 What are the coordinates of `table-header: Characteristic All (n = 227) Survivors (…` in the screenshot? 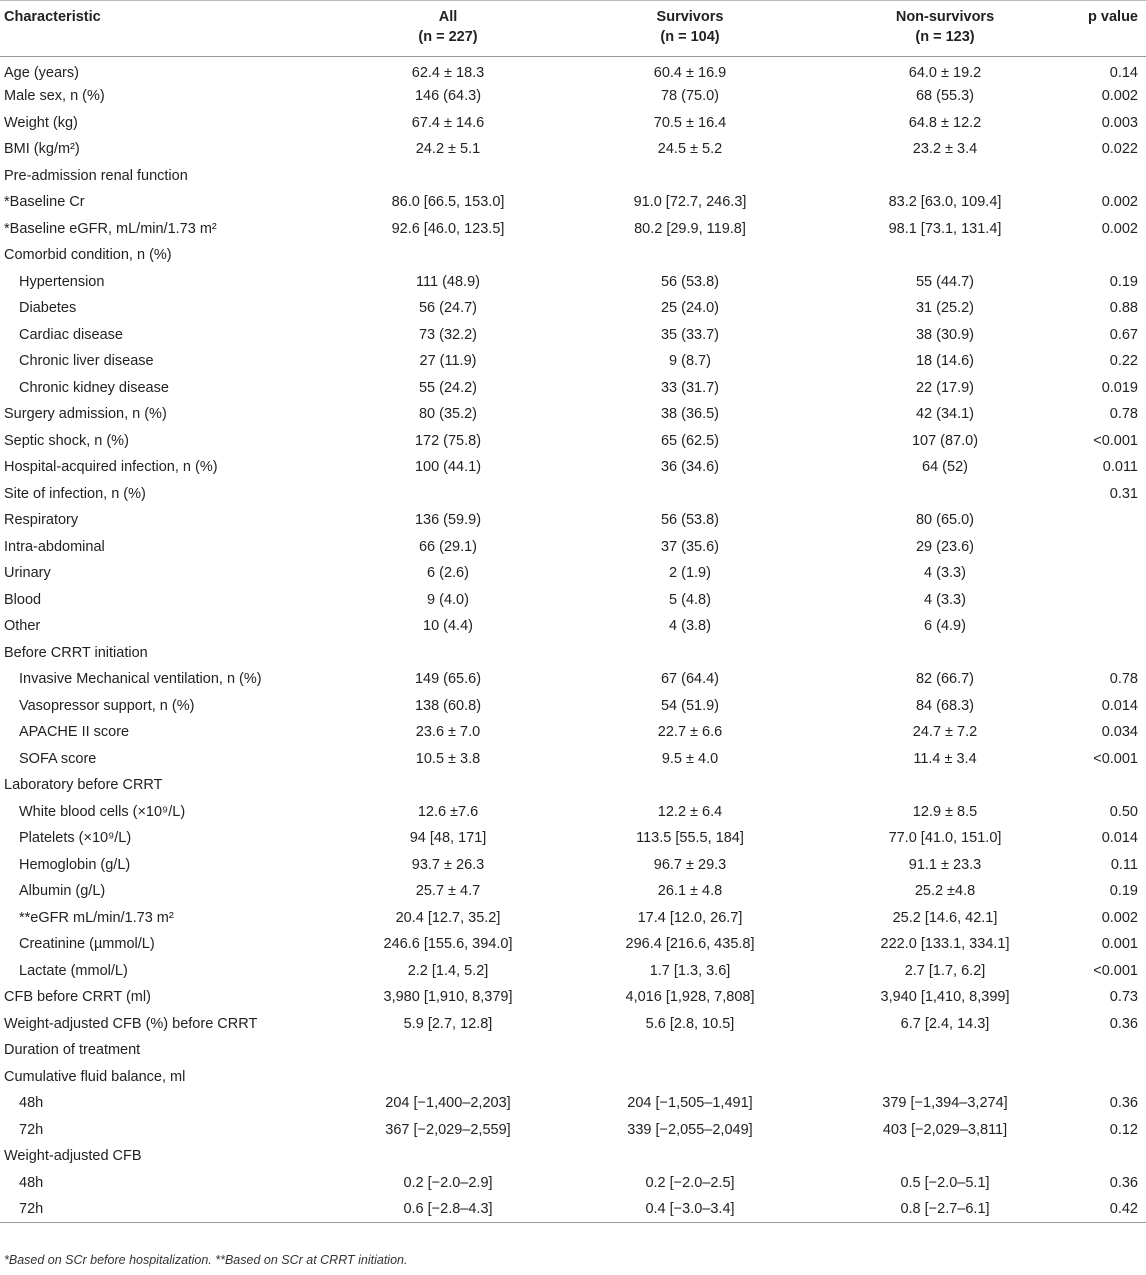 It's located at (573, 28).